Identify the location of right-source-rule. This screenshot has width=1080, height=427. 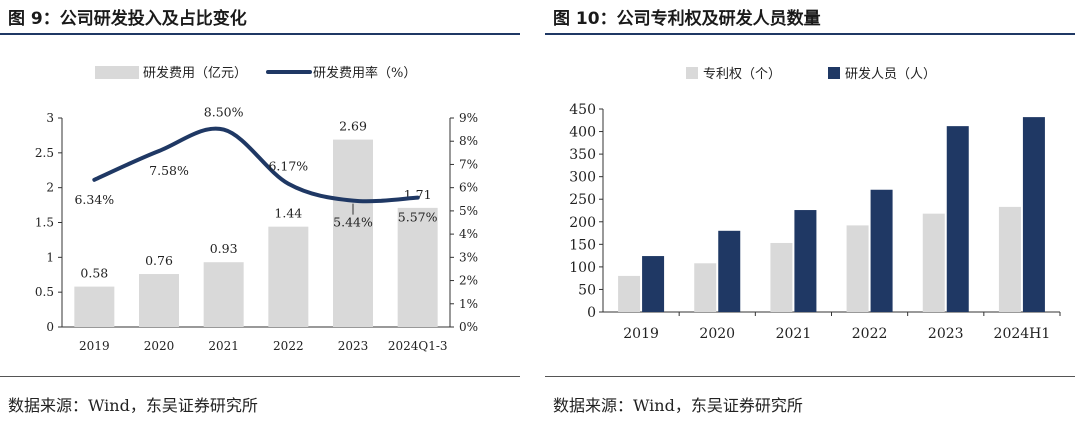
(810, 376).